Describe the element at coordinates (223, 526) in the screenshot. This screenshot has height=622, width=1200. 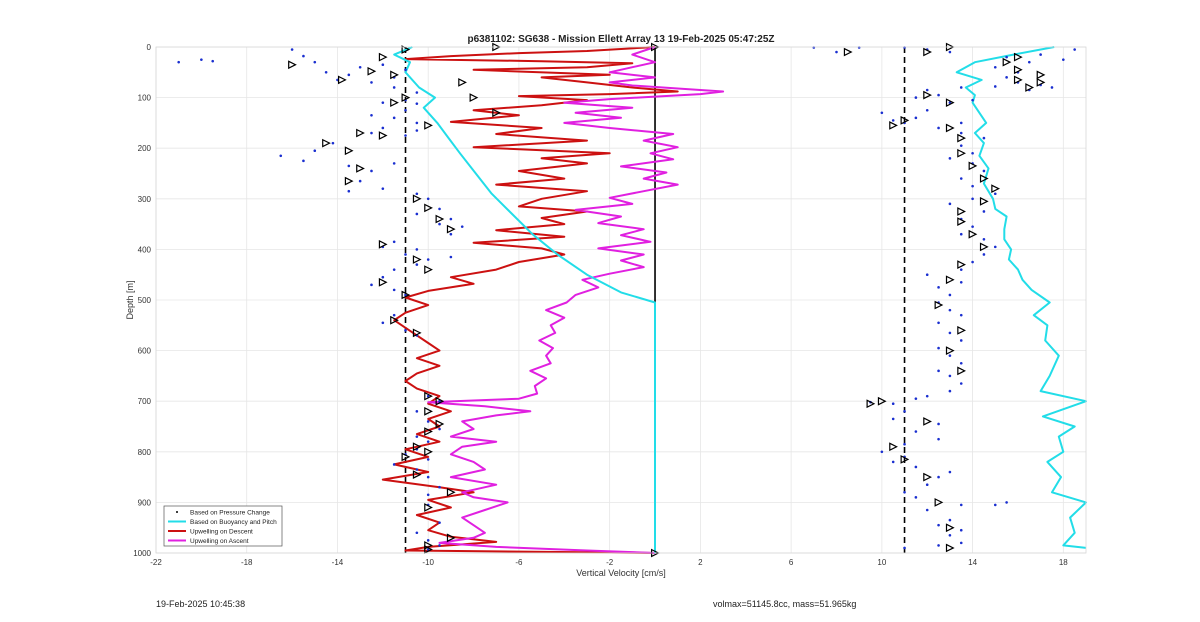
I see `legend-box` at that location.